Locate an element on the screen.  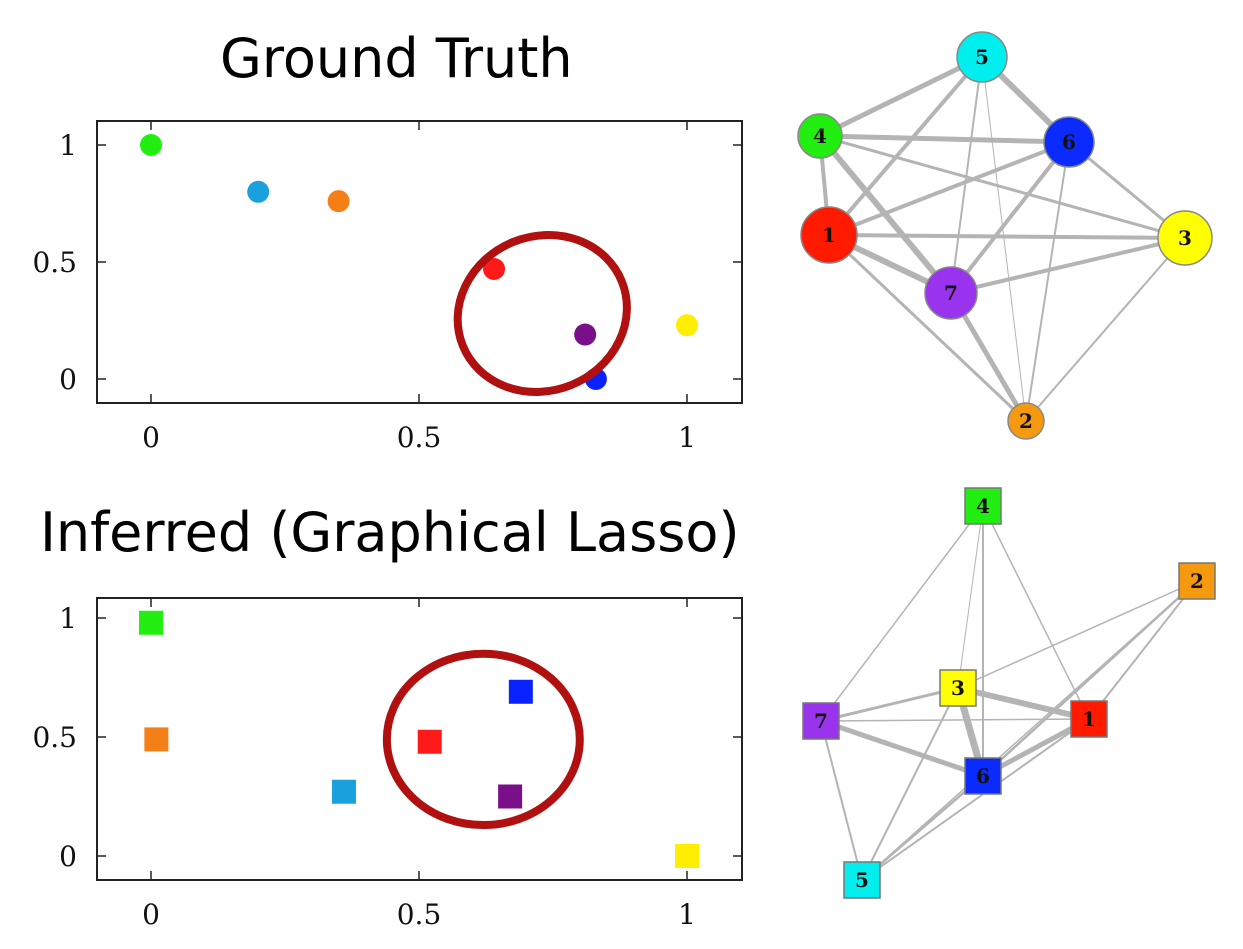
inferred-network-graph: 4 2 3 7 1 6 5 is located at coordinates (1009, 693).